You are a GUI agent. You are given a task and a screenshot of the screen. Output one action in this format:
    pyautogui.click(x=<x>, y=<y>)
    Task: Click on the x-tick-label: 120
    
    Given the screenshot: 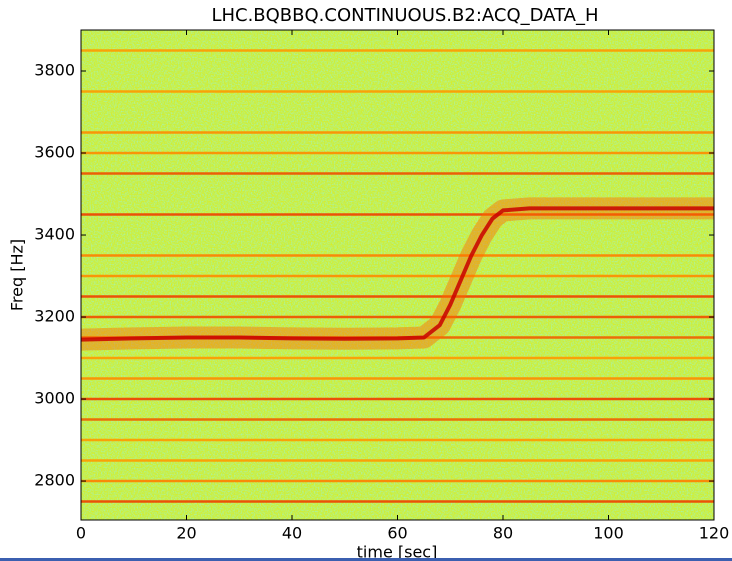 What is the action you would take?
    pyautogui.click(x=714, y=533)
    